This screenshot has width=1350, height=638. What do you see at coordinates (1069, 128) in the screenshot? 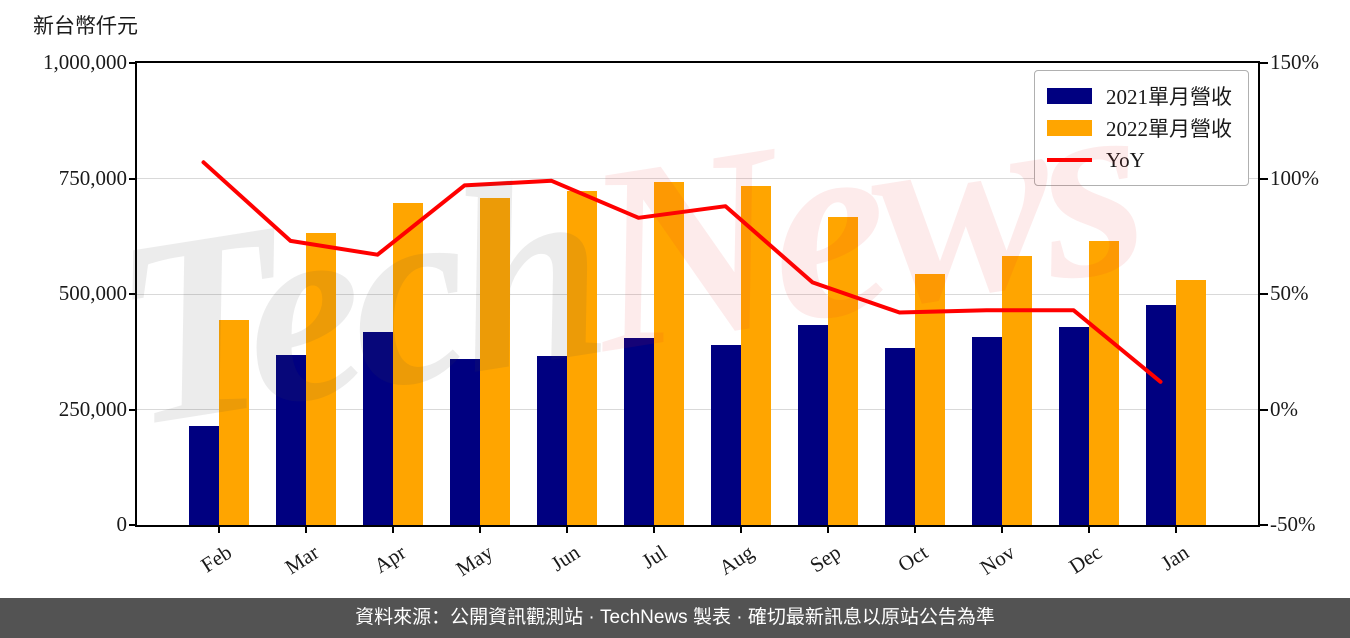
I see `legend-swatch-2022` at bounding box center [1069, 128].